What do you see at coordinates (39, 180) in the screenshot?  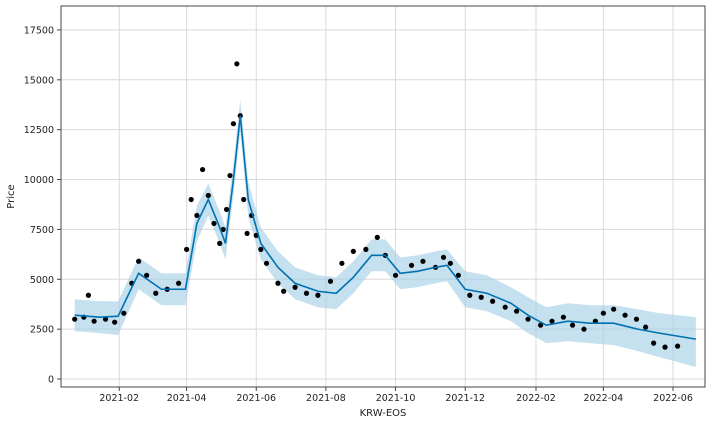 I see `y-tick-label: 10000` at bounding box center [39, 180].